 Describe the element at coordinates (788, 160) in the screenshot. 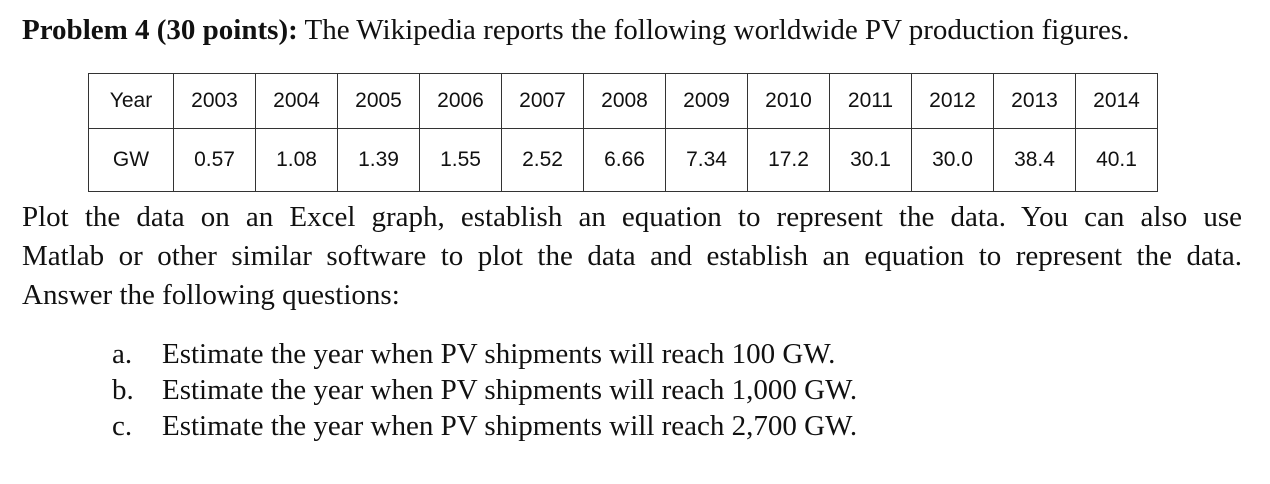

I see `table-cell: 17.2` at that location.